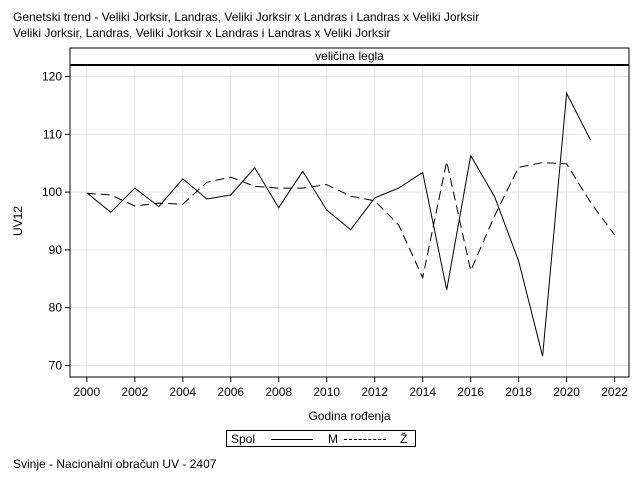  What do you see at coordinates (321, 438) in the screenshot?
I see `legend: Spol M Ž` at bounding box center [321, 438].